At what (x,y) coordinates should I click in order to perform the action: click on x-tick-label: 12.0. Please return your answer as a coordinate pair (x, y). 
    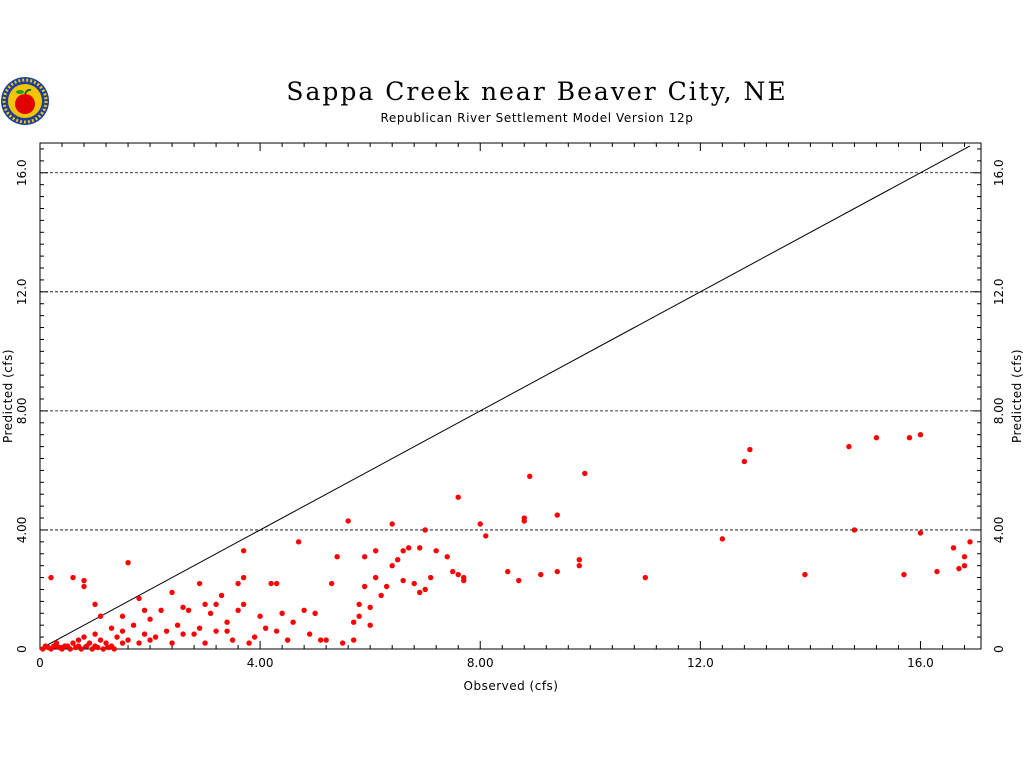
    Looking at the image, I should click on (700, 663).